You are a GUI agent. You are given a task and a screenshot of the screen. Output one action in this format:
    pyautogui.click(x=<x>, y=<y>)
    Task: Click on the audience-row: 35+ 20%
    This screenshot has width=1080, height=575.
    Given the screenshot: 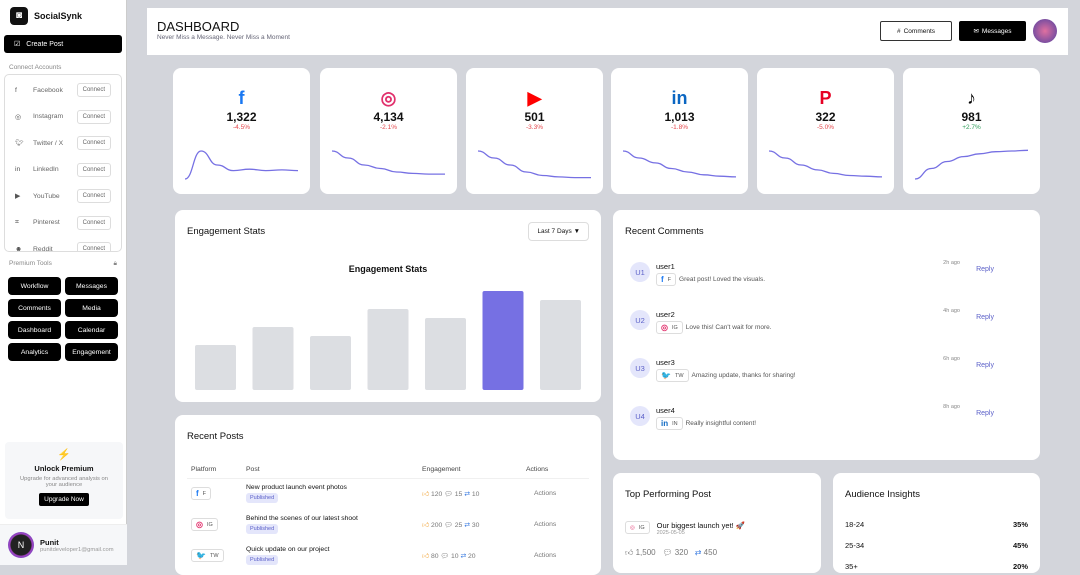 What is the action you would take?
    pyautogui.click(x=936, y=566)
    